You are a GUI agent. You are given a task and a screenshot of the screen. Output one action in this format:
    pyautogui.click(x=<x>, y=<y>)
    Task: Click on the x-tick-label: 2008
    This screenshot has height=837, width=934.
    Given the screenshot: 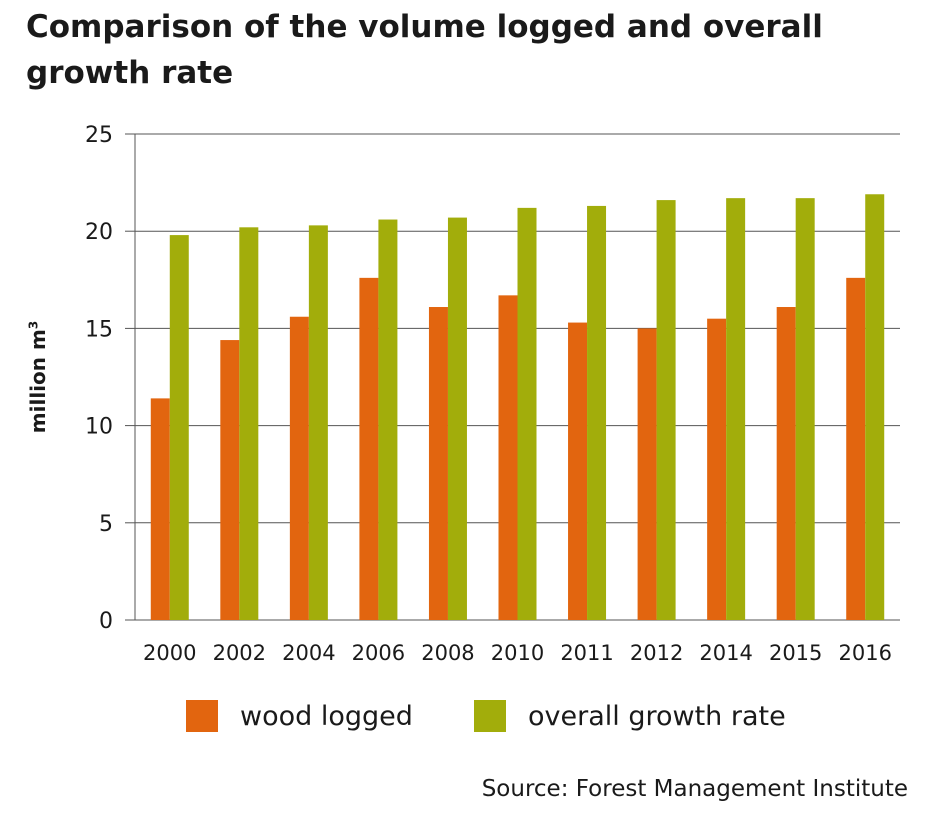 What is the action you would take?
    pyautogui.click(x=447, y=653)
    